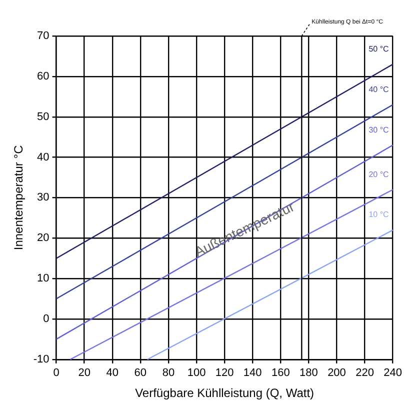 The width and height of the screenshot is (413, 413). I want to click on y-tick-label: 10, so click(43, 278).